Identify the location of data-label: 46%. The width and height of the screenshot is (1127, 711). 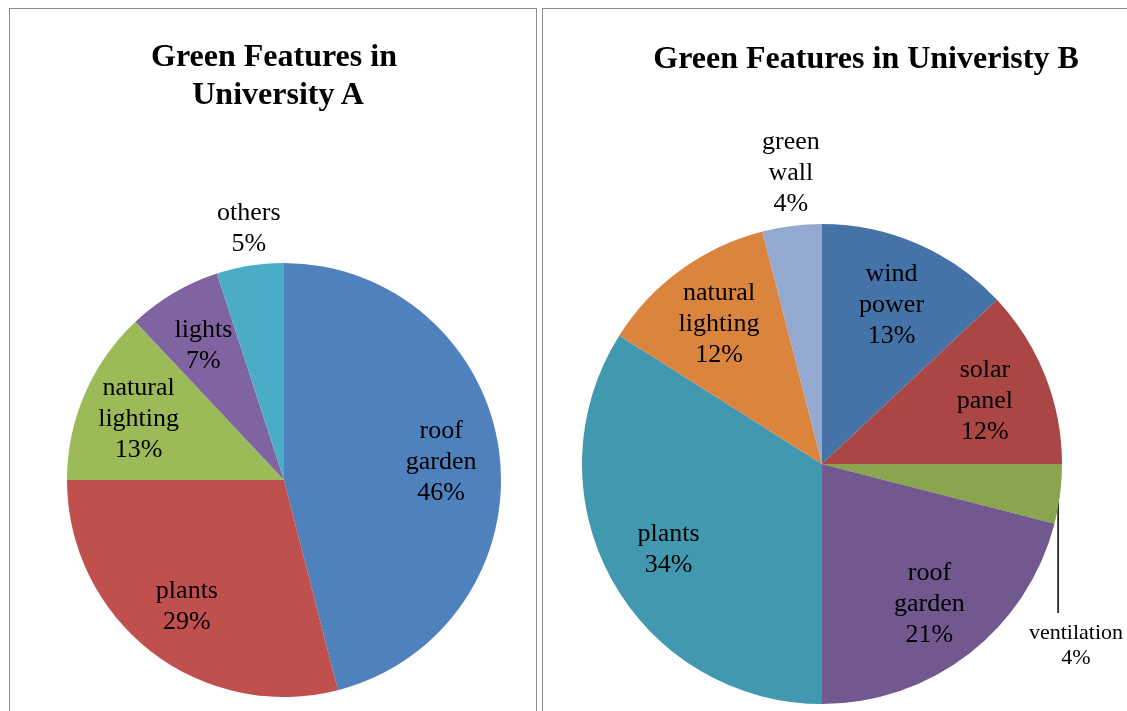
(441, 491).